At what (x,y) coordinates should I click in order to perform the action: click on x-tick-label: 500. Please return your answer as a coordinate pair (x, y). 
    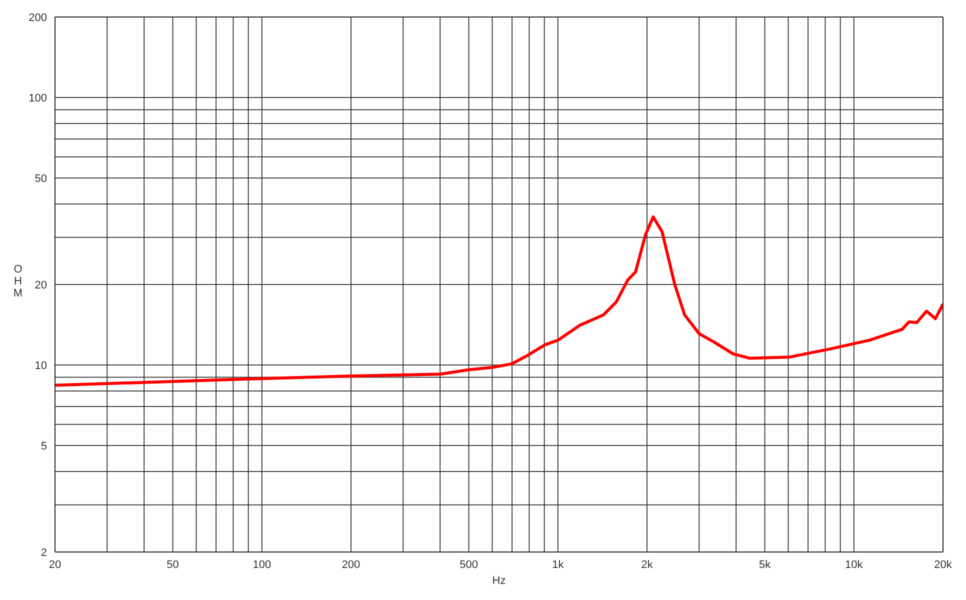
    Looking at the image, I should click on (469, 564).